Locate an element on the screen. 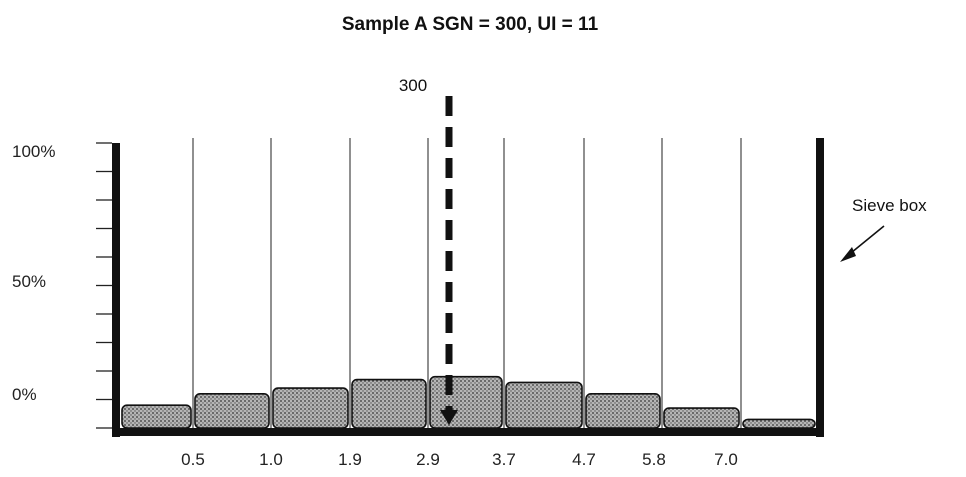  x-tick-labels: 0.5 1.0 1.9 2.9 3.7 4.7 5.8 7.0 is located at coordinates (459, 459).